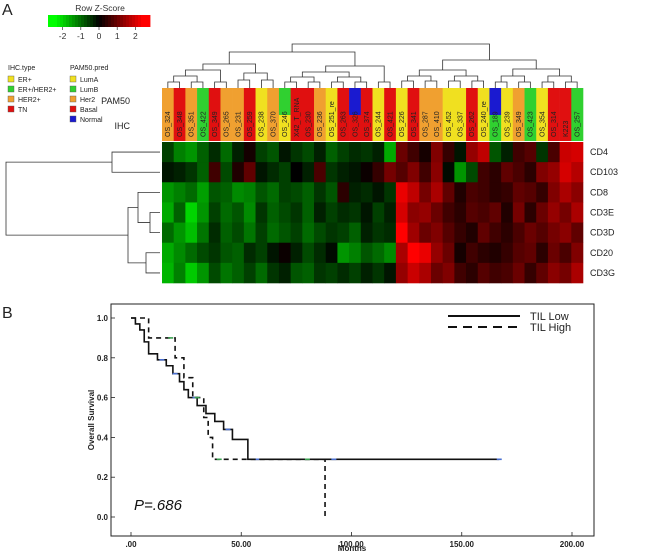 Image resolution: width=650 pixels, height=554 pixels. What do you see at coordinates (11, 79) in the screenshot?
I see `ihc-legend-swatch` at bounding box center [11, 79].